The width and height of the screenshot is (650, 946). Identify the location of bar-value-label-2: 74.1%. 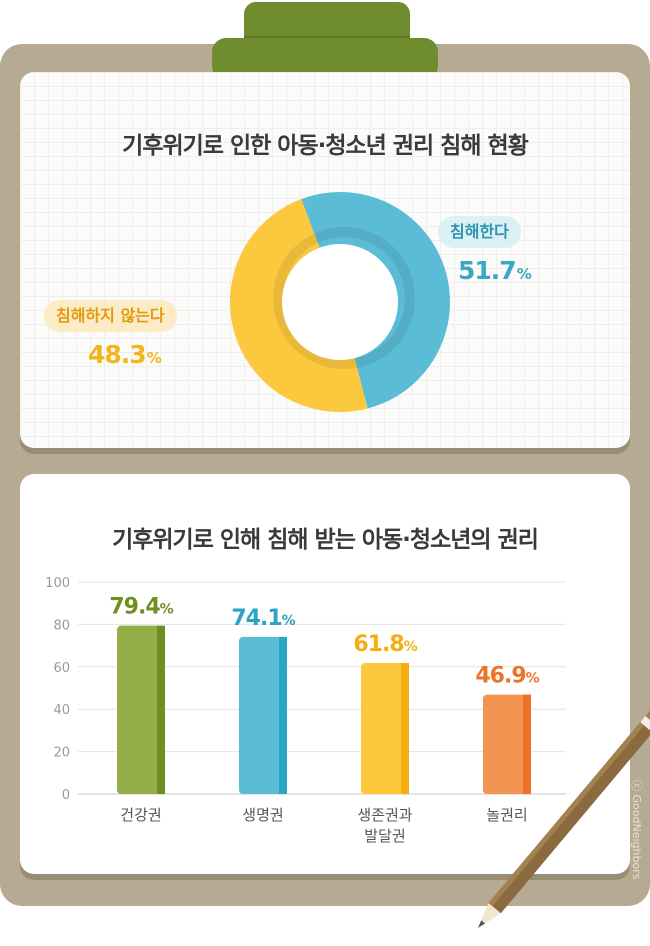
(263, 618).